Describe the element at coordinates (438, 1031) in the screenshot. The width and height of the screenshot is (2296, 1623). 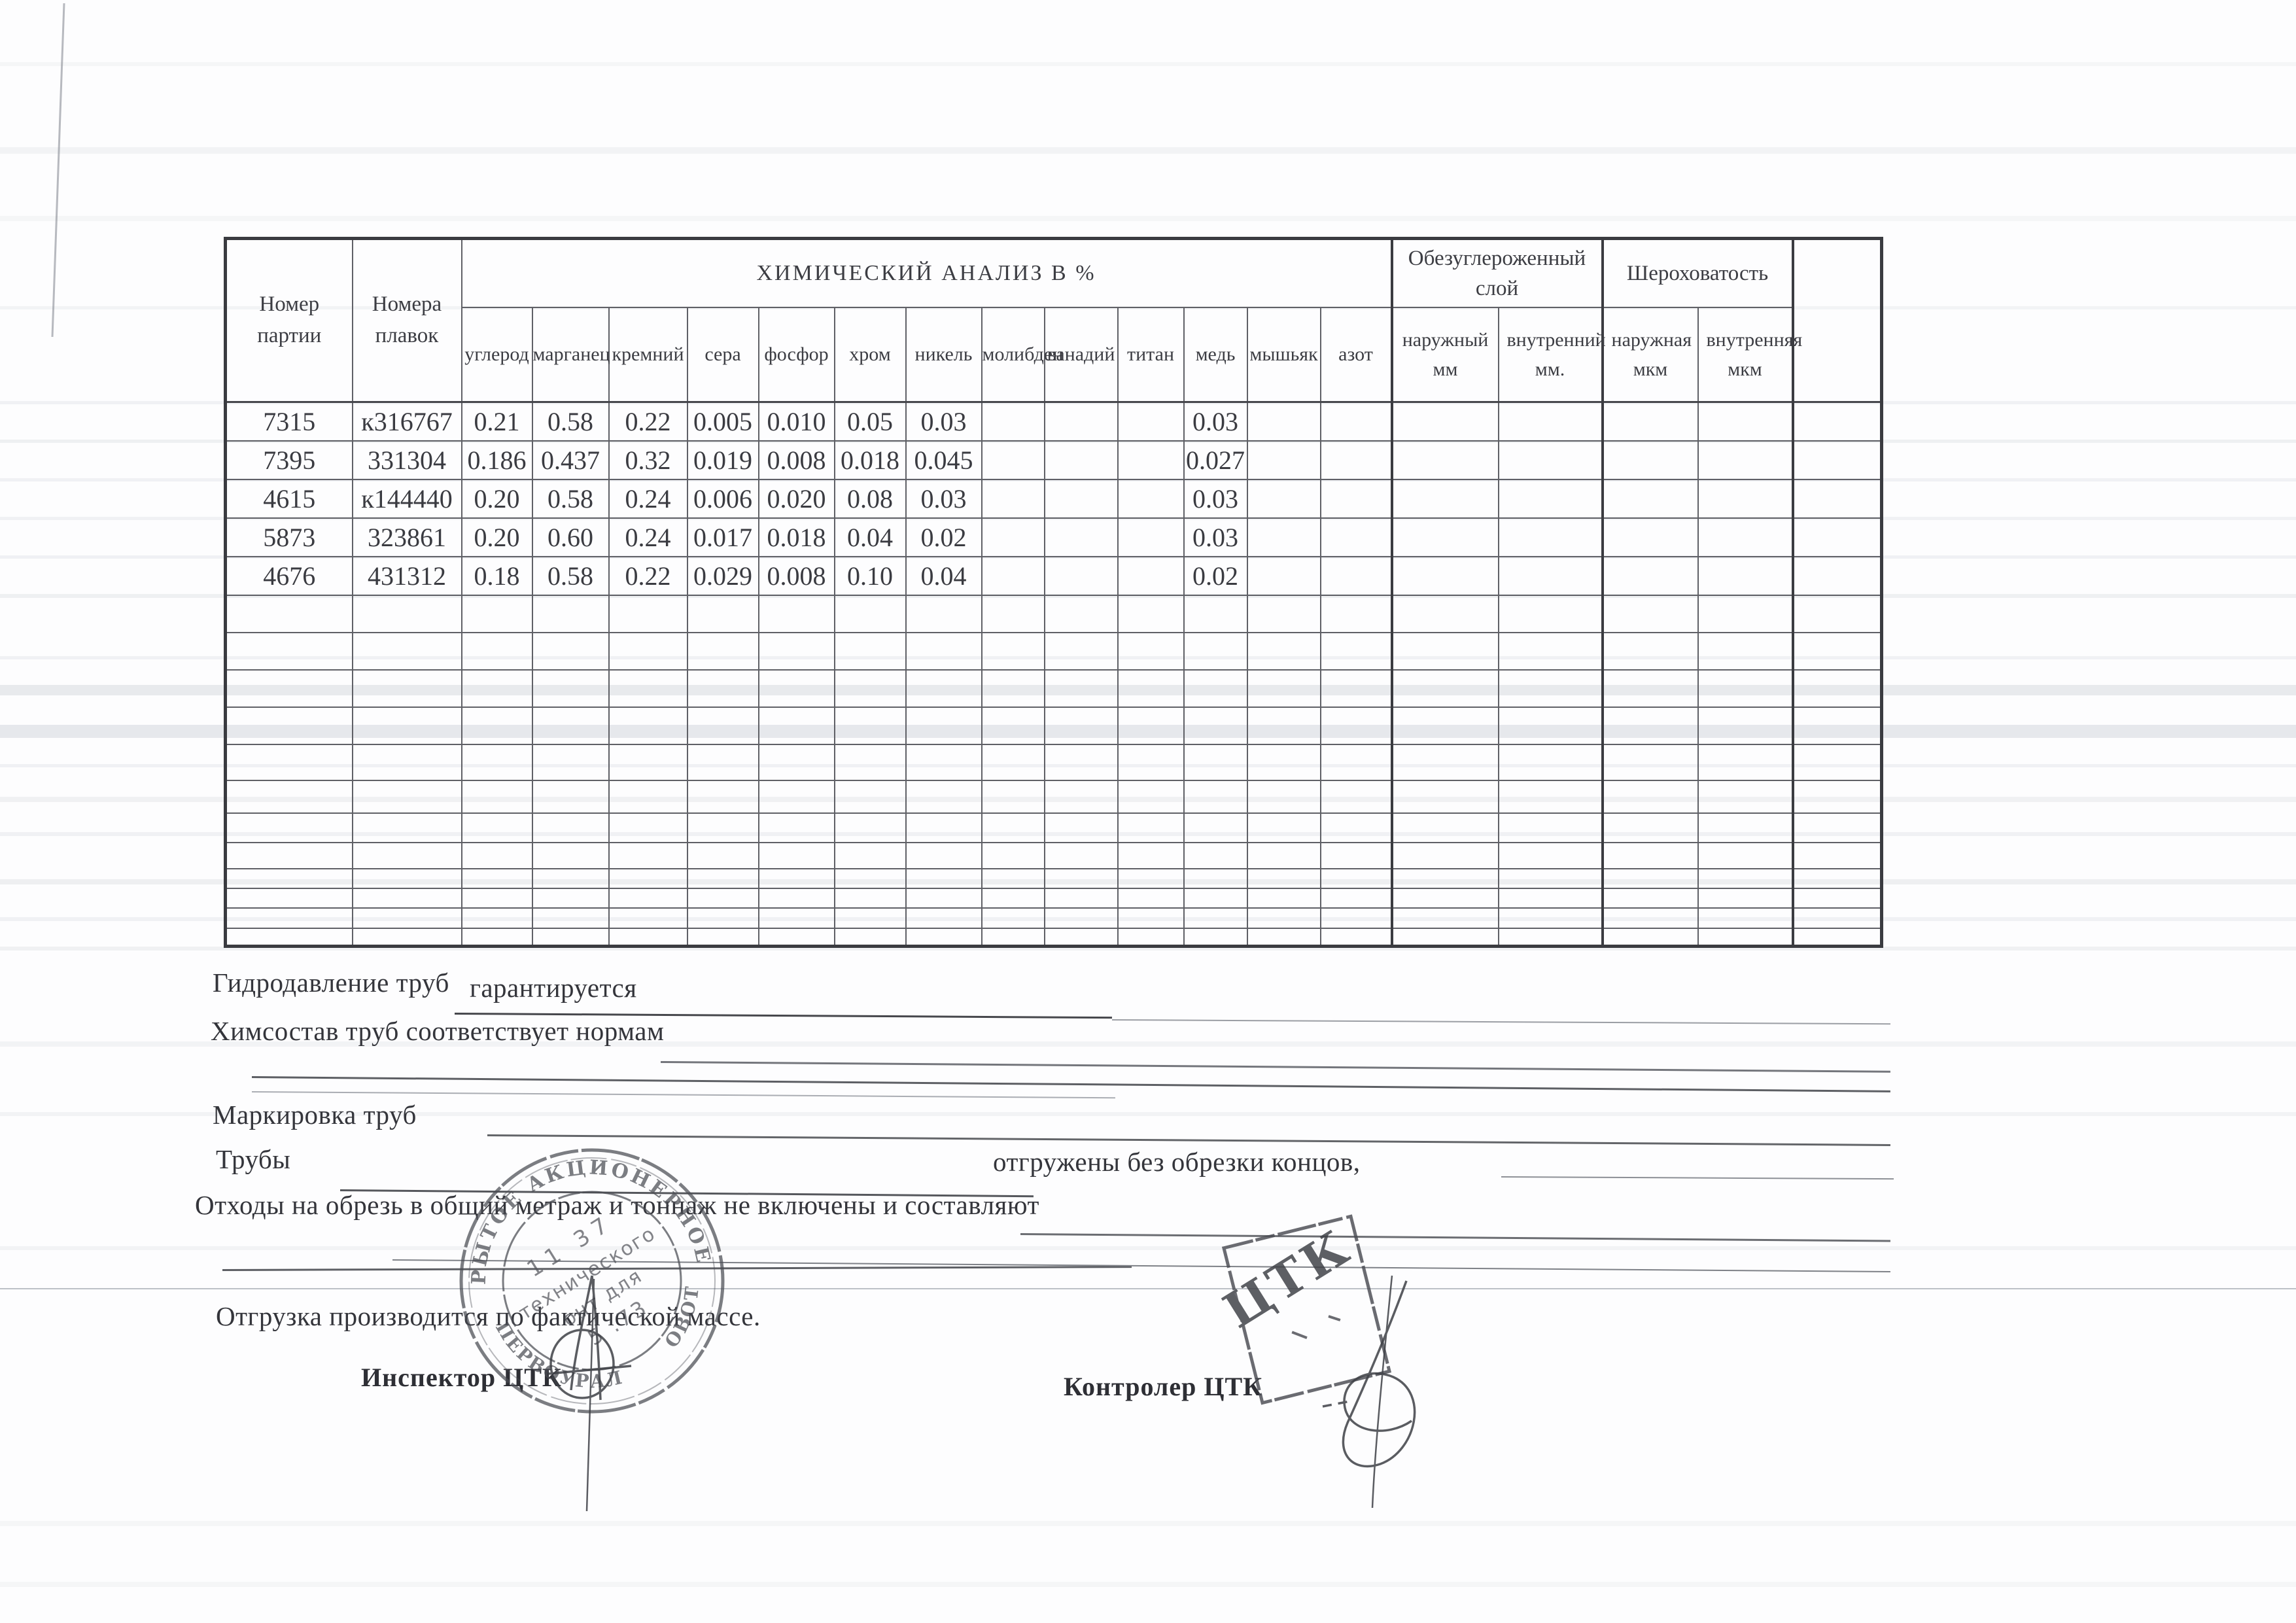
I see `chem-composition-statement: Химсостав труб соответствует нормам` at that location.